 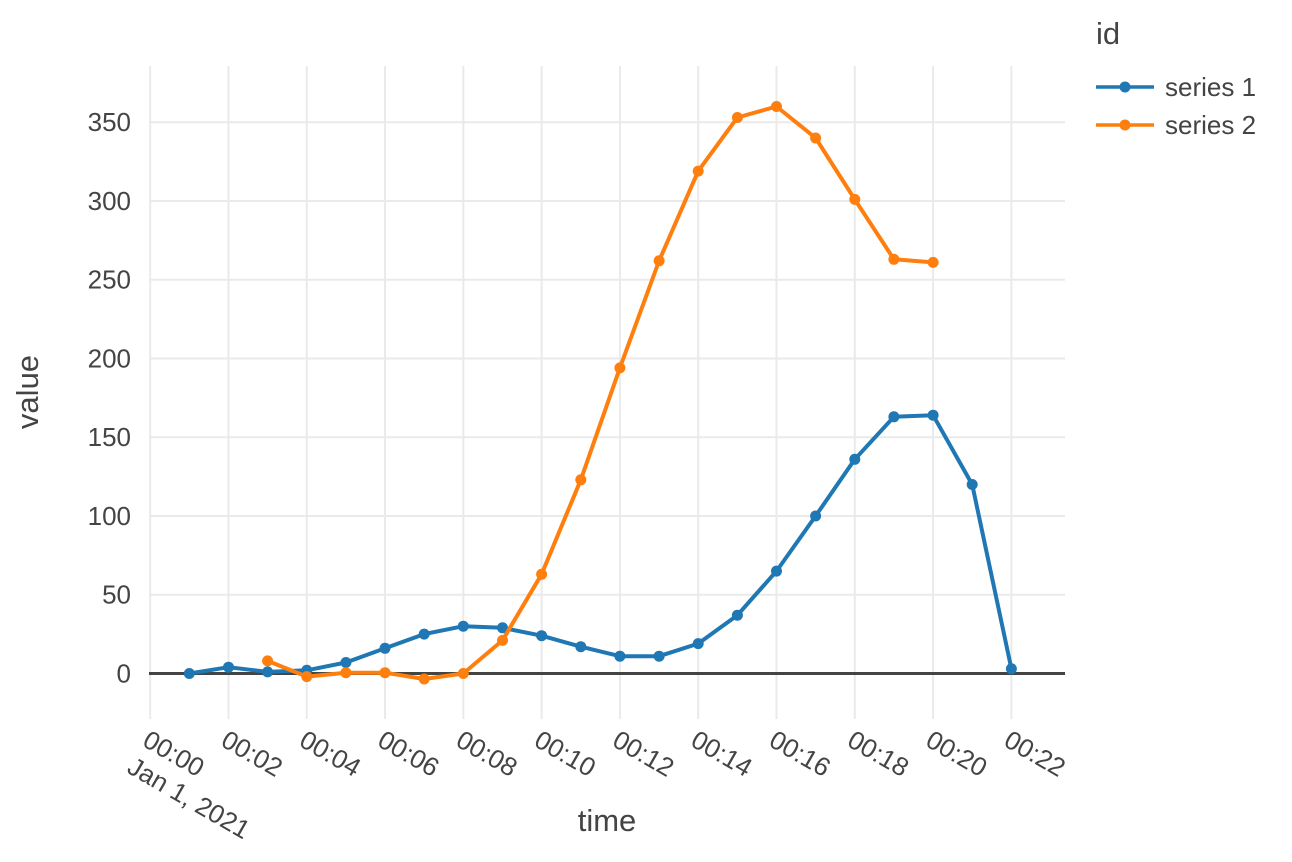 I want to click on legend-item-series-2: series 2, so click(x=1175, y=125).